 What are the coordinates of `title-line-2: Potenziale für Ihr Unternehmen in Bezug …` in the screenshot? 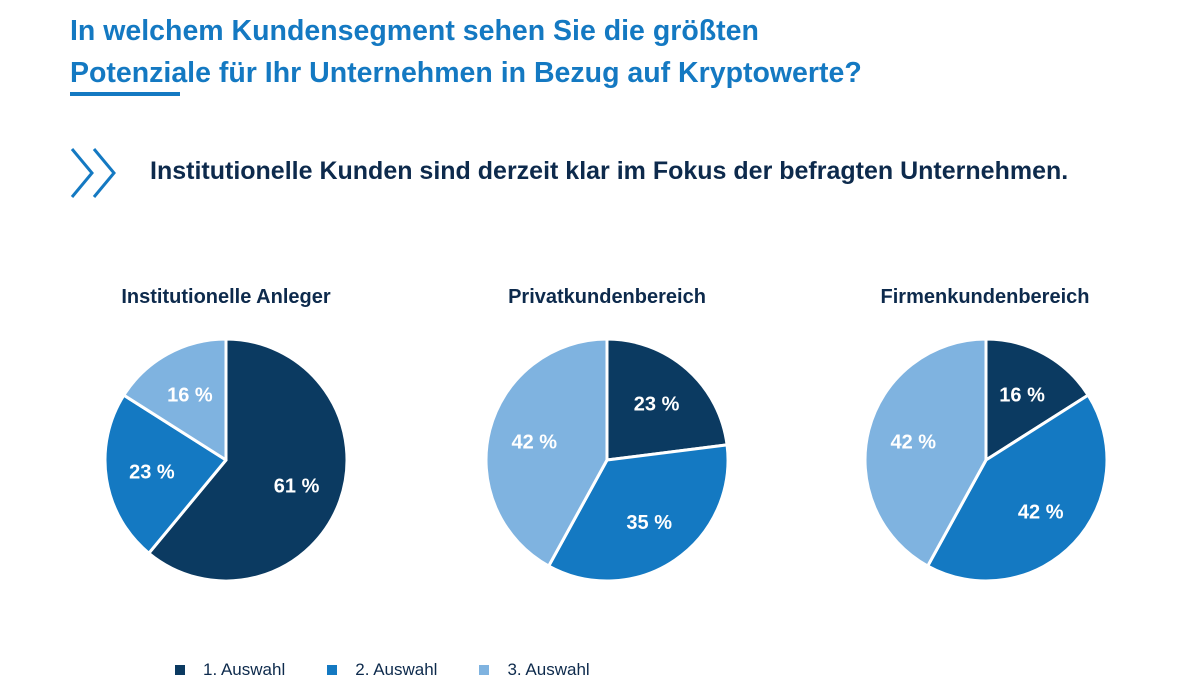 It's located at (466, 73).